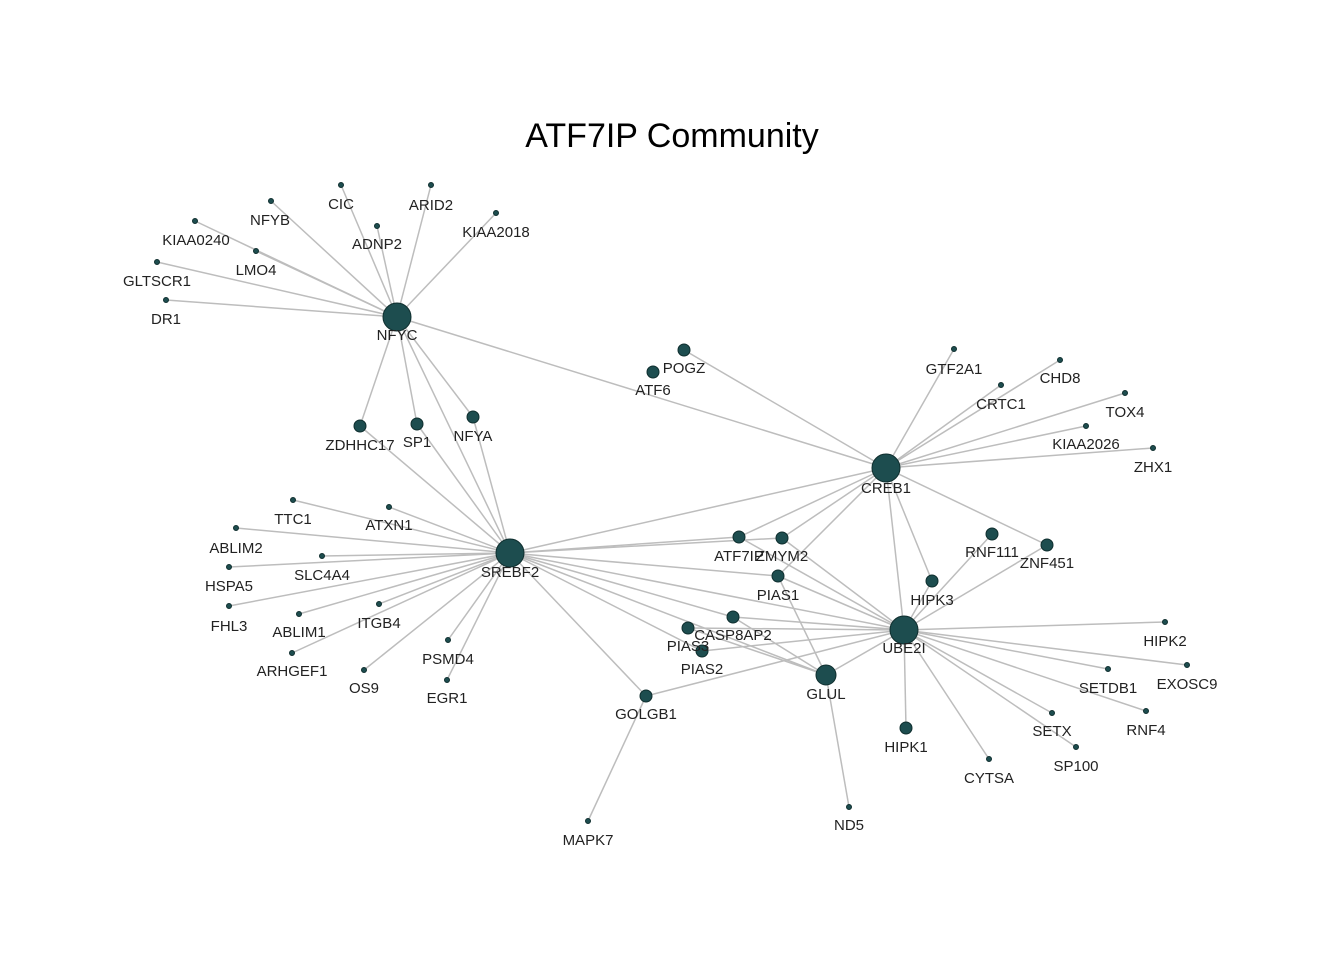  What do you see at coordinates (739, 537) in the screenshot?
I see `node-atf7ip` at bounding box center [739, 537].